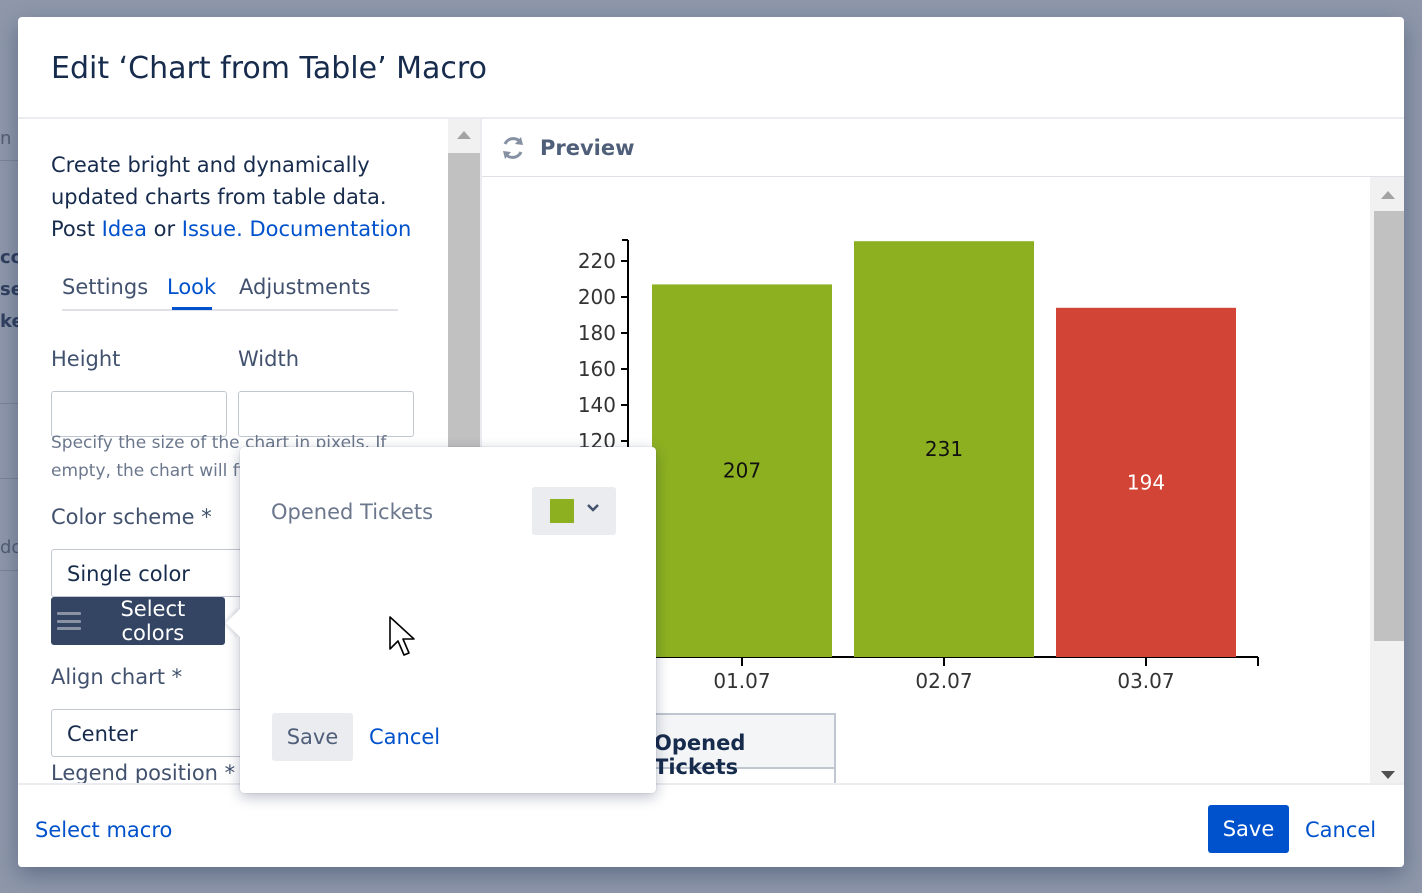 The image size is (1422, 893). I want to click on bar-value-label: 231, so click(944, 449).